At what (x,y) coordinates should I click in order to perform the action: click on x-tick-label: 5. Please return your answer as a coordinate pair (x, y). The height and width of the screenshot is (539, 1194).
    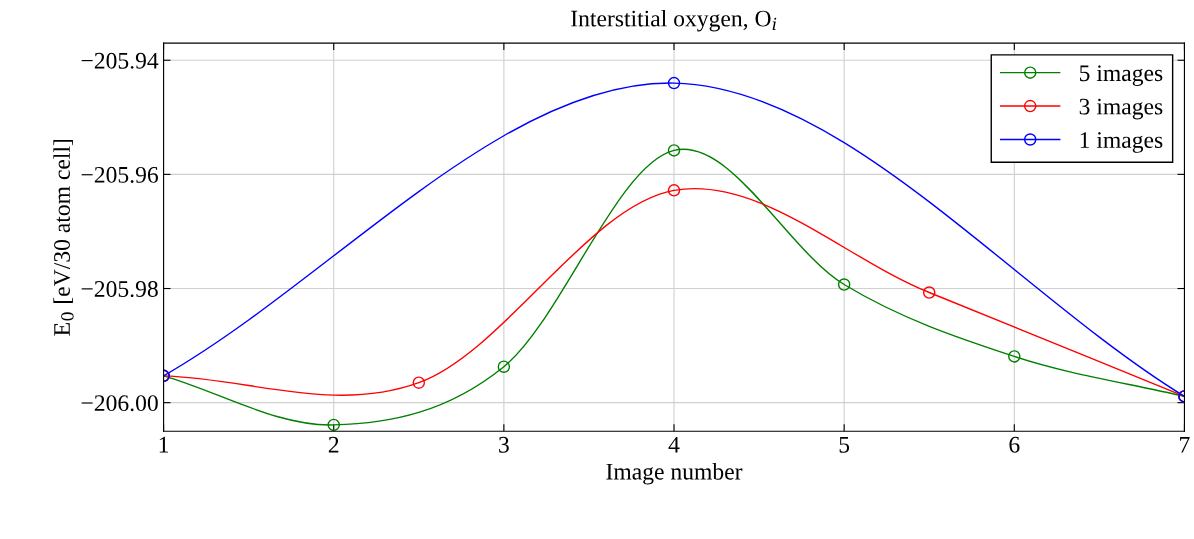
    Looking at the image, I should click on (844, 444).